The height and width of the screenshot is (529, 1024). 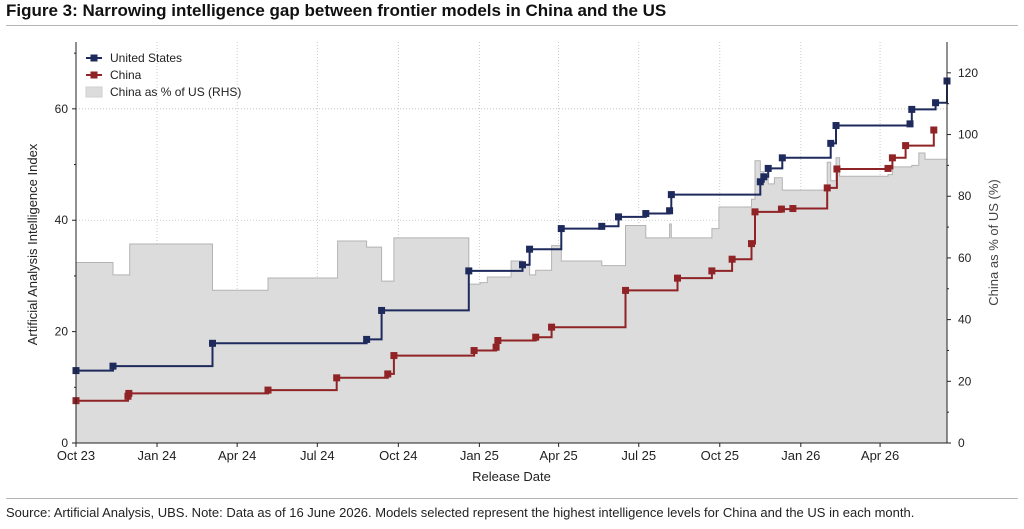 I want to click on x-axis-title: Release Date, so click(x=511, y=476).